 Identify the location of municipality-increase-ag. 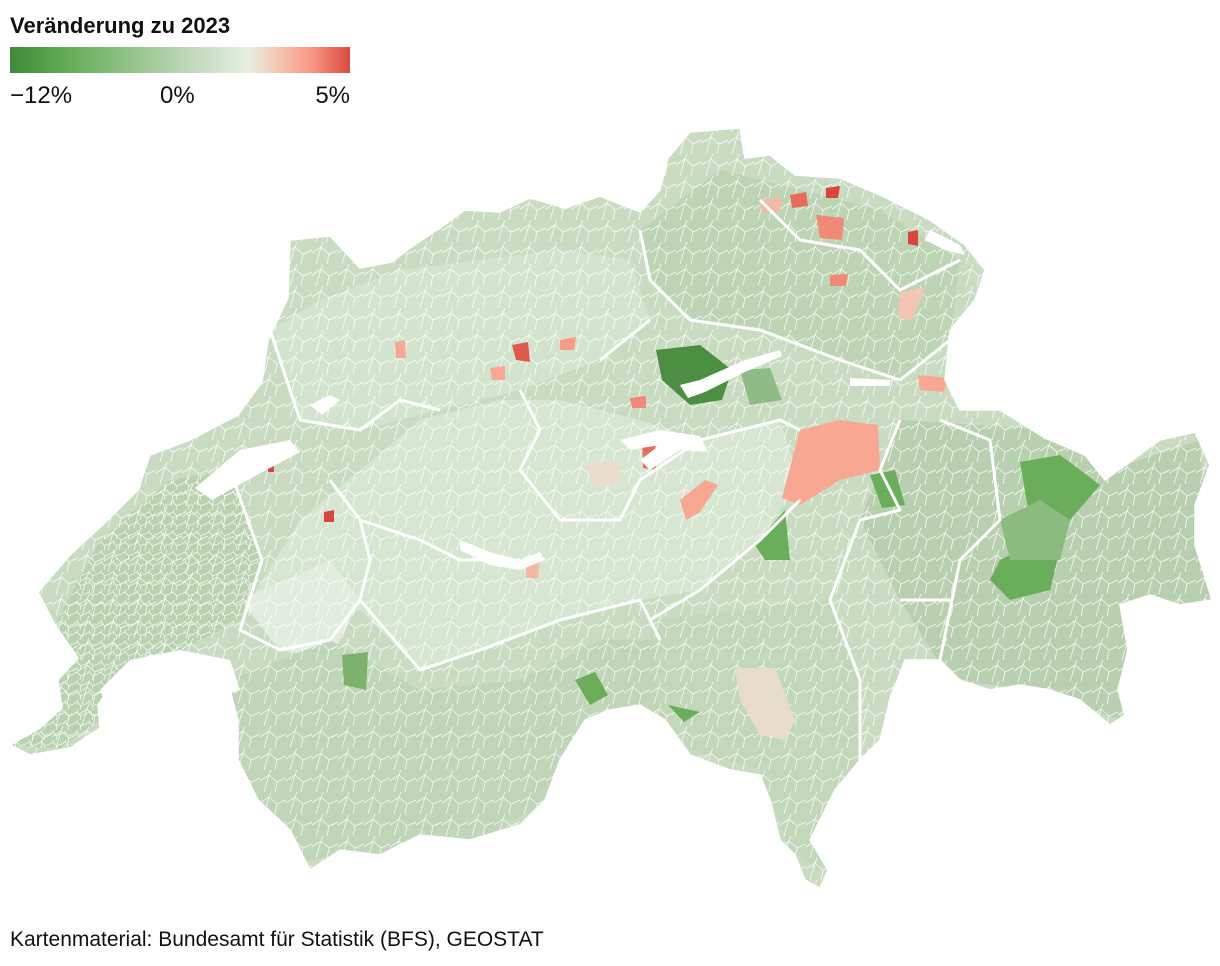
(568, 343).